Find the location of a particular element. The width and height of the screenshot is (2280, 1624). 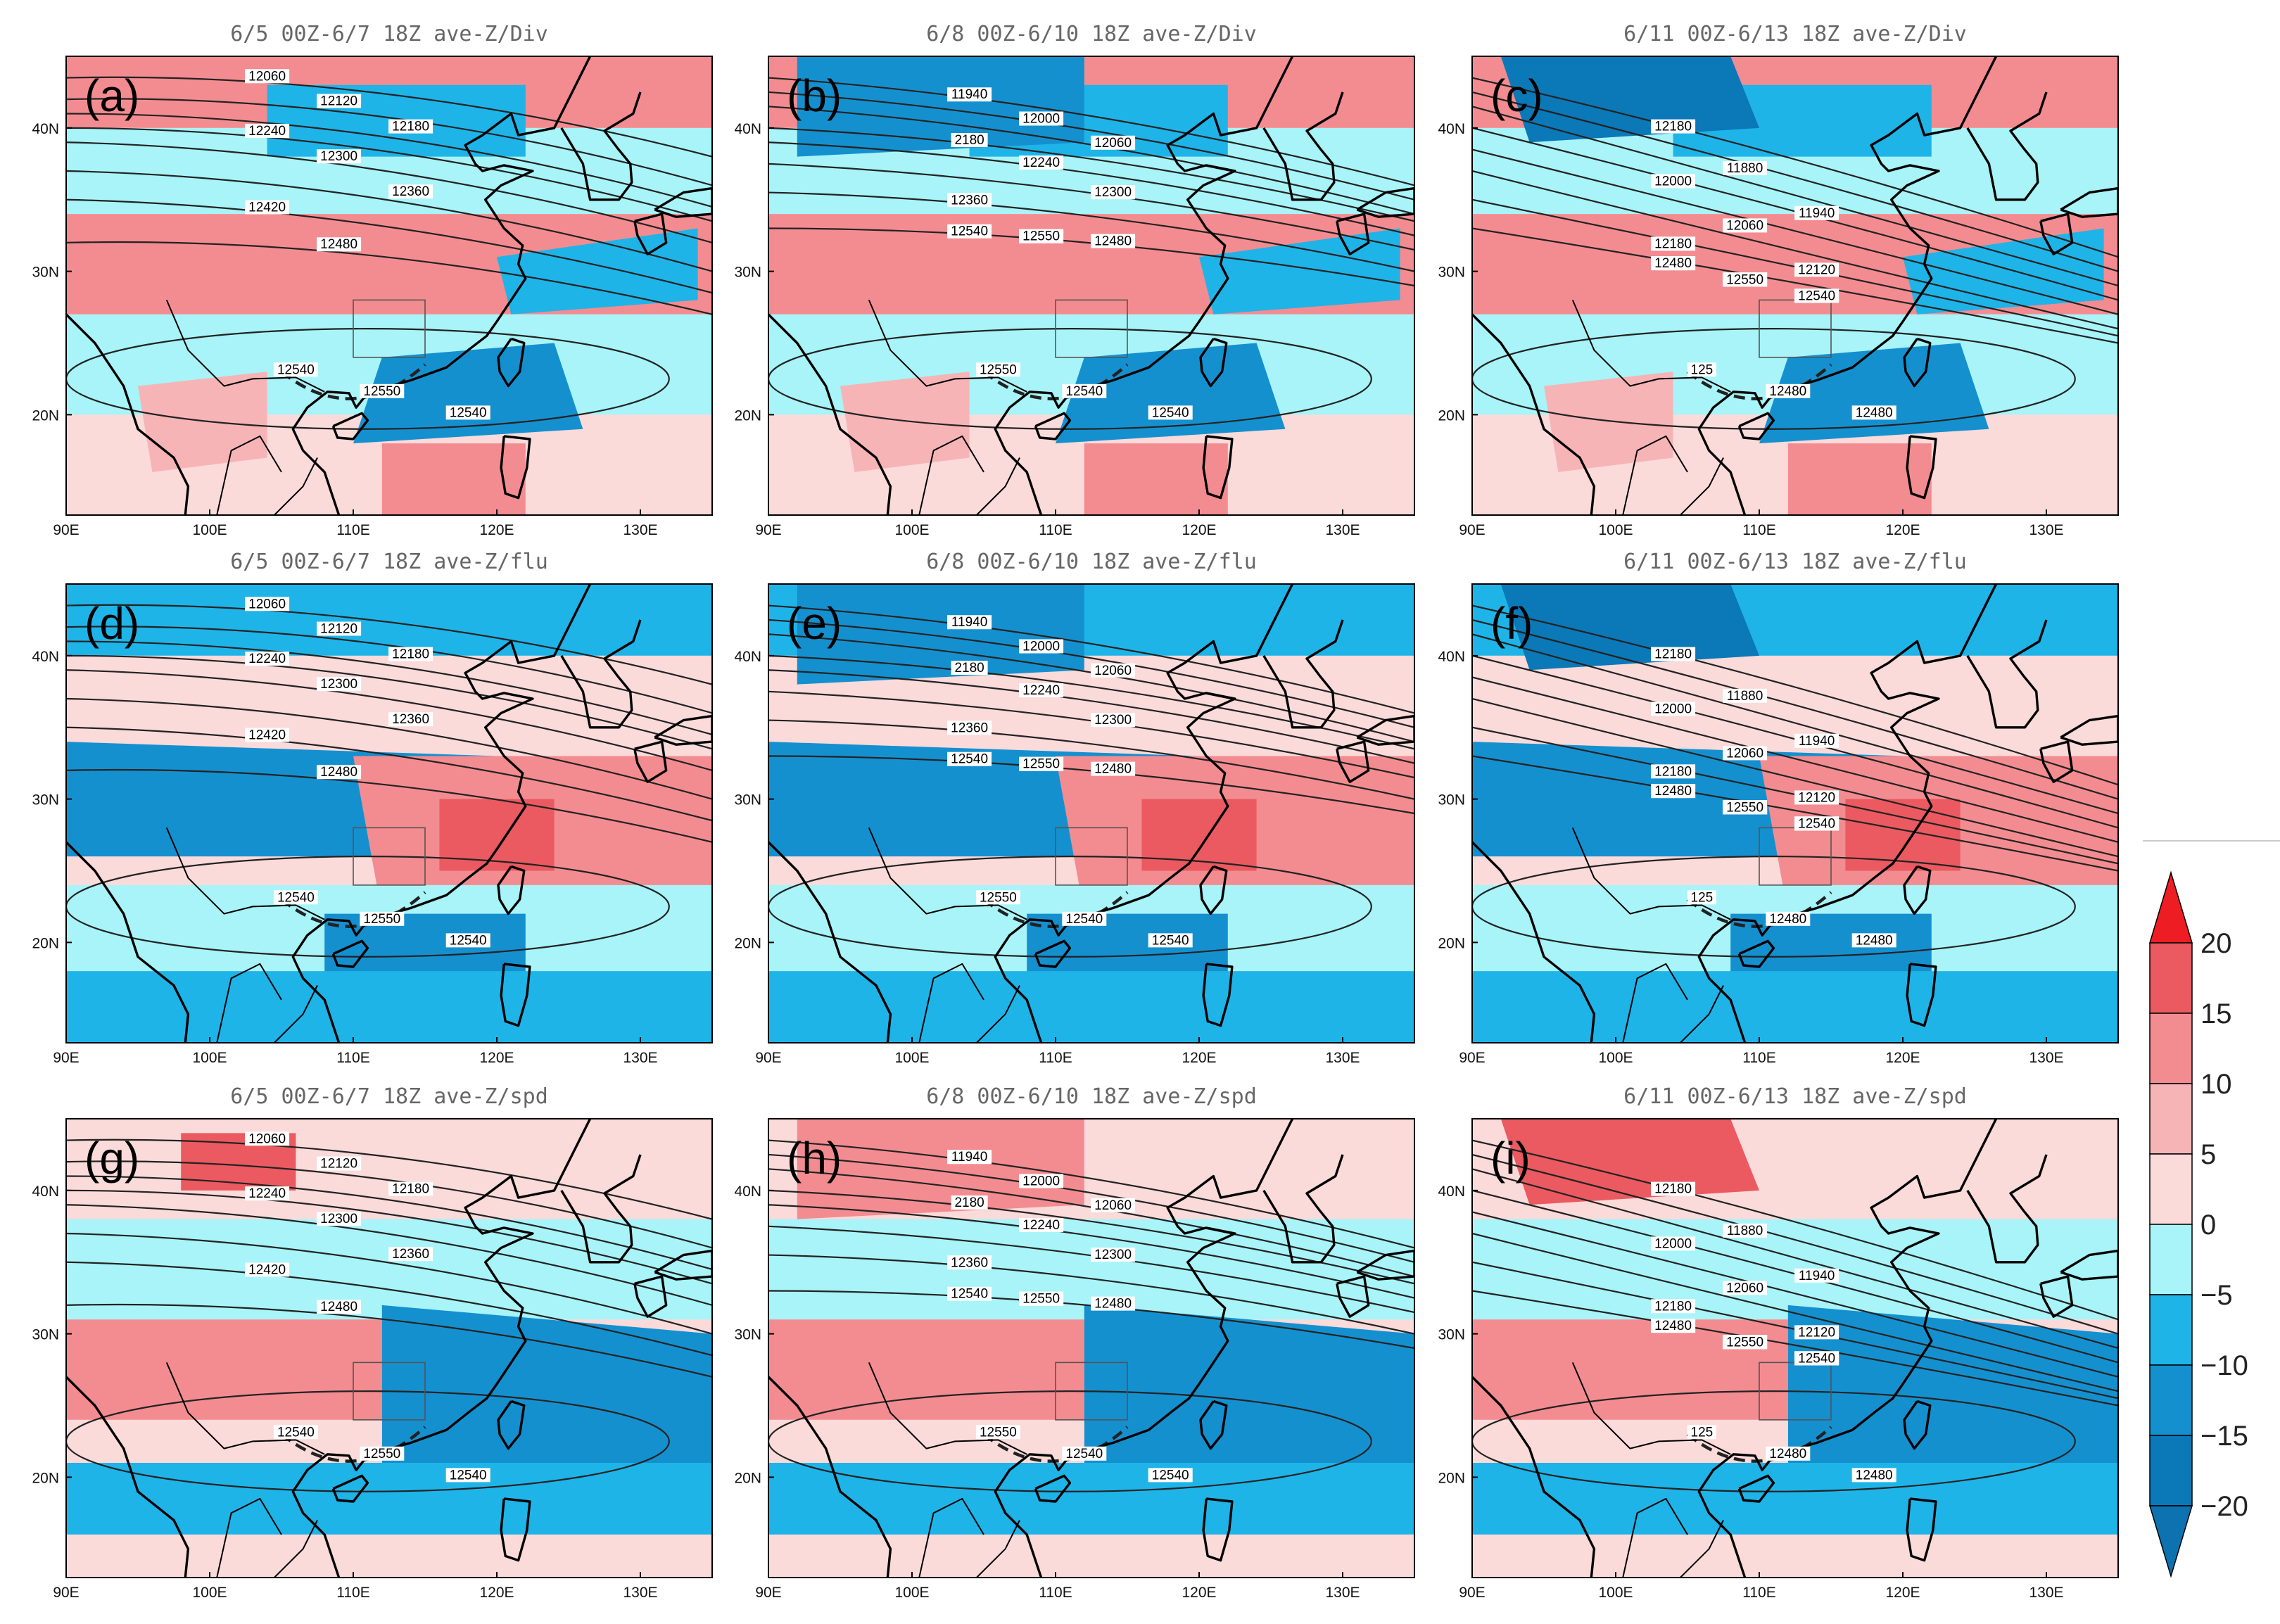

panel-title: 6/11 00Z-6/13 18Z ave-Z/Div is located at coordinates (1795, 34).